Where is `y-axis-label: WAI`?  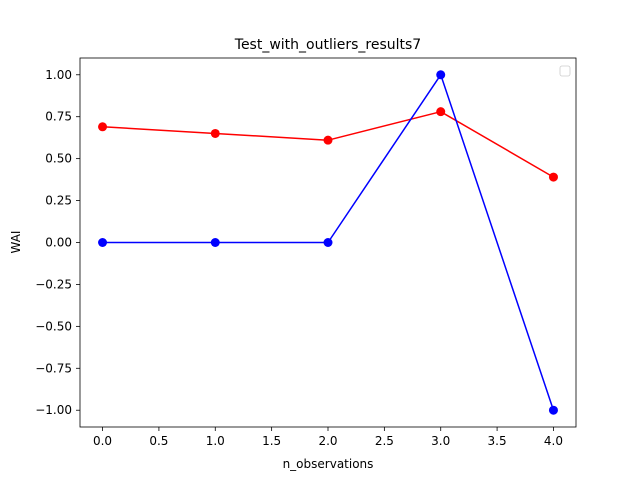 y-axis-label: WAI is located at coordinates (16, 242).